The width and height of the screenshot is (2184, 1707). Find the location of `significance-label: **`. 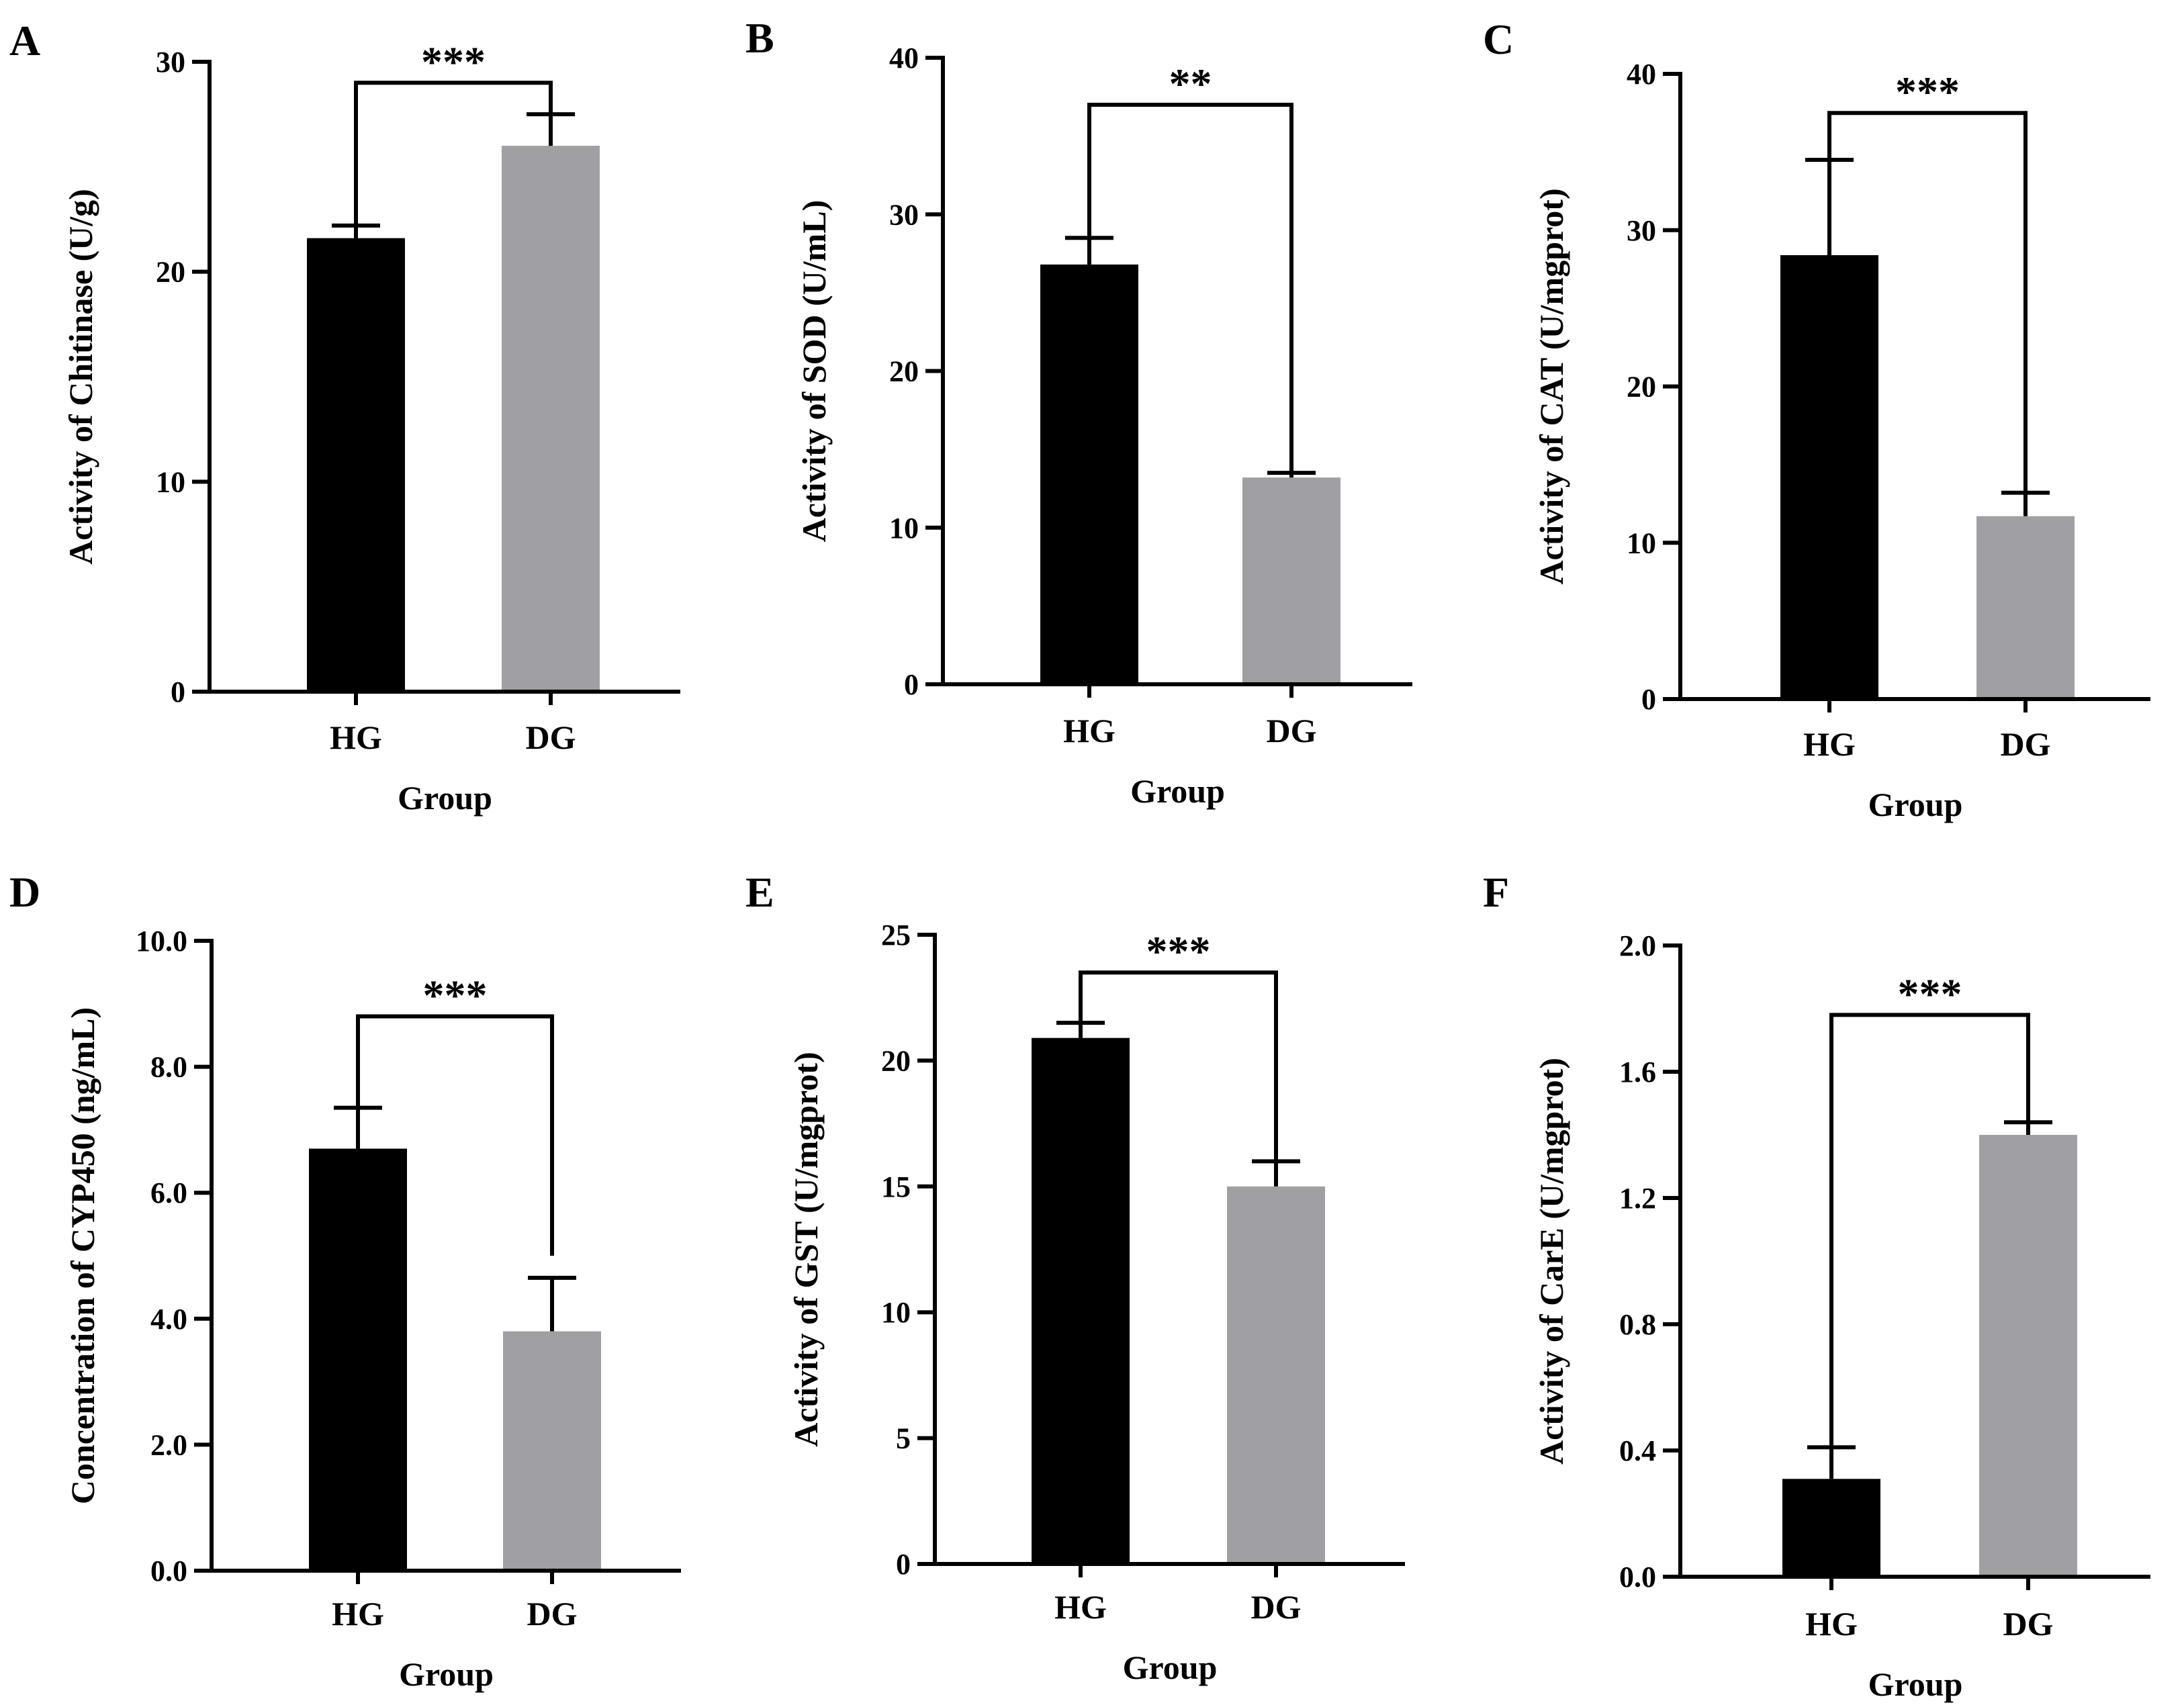

significance-label: ** is located at coordinates (1190, 83).